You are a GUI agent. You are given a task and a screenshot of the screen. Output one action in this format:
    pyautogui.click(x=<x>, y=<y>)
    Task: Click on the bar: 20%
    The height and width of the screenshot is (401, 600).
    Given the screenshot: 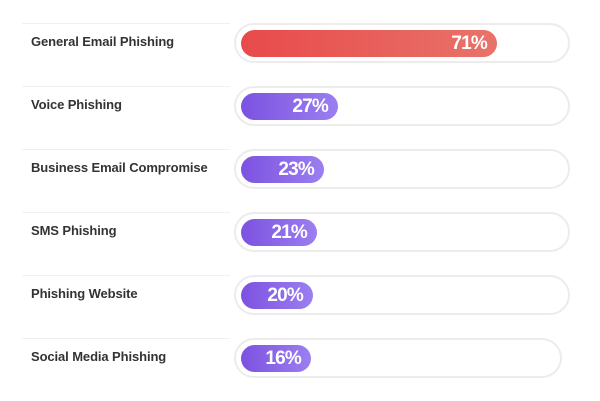 What is the action you would take?
    pyautogui.click(x=277, y=295)
    